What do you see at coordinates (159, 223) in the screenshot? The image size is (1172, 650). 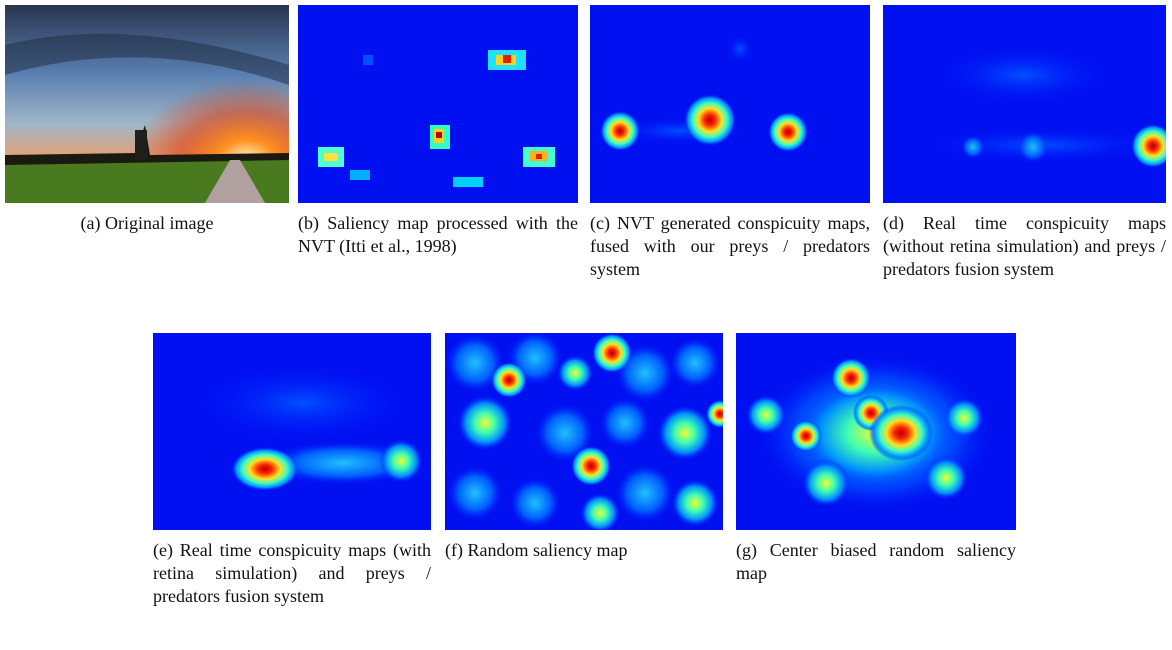 I see `caption-text: Original image` at bounding box center [159, 223].